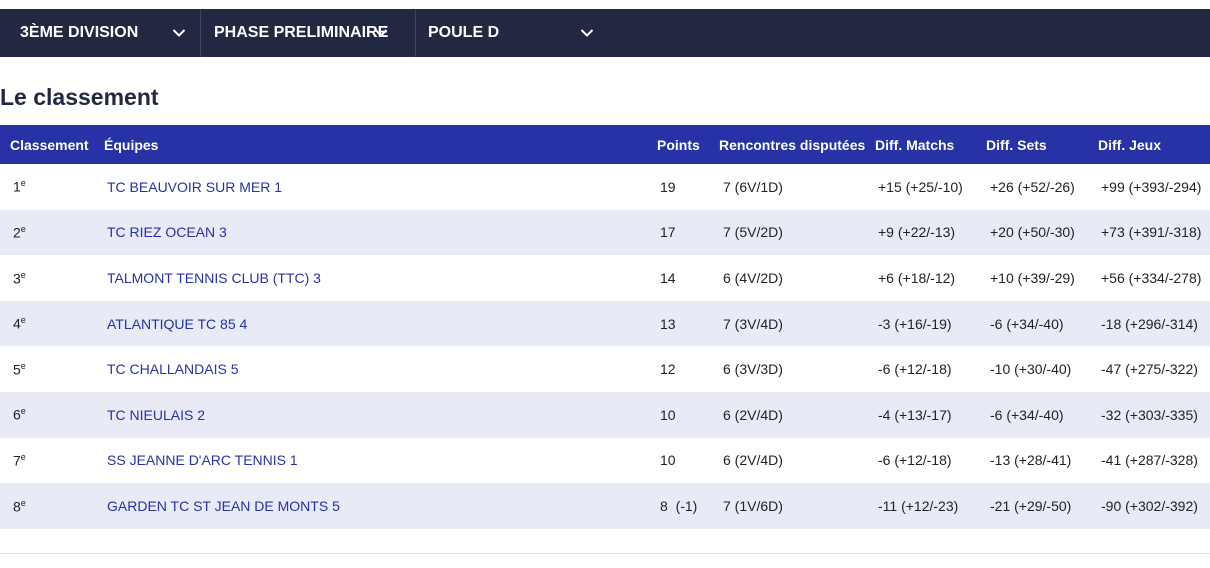 This screenshot has height=568, width=1210. What do you see at coordinates (47, 506) in the screenshot?
I see `rank-cell: 8e` at bounding box center [47, 506].